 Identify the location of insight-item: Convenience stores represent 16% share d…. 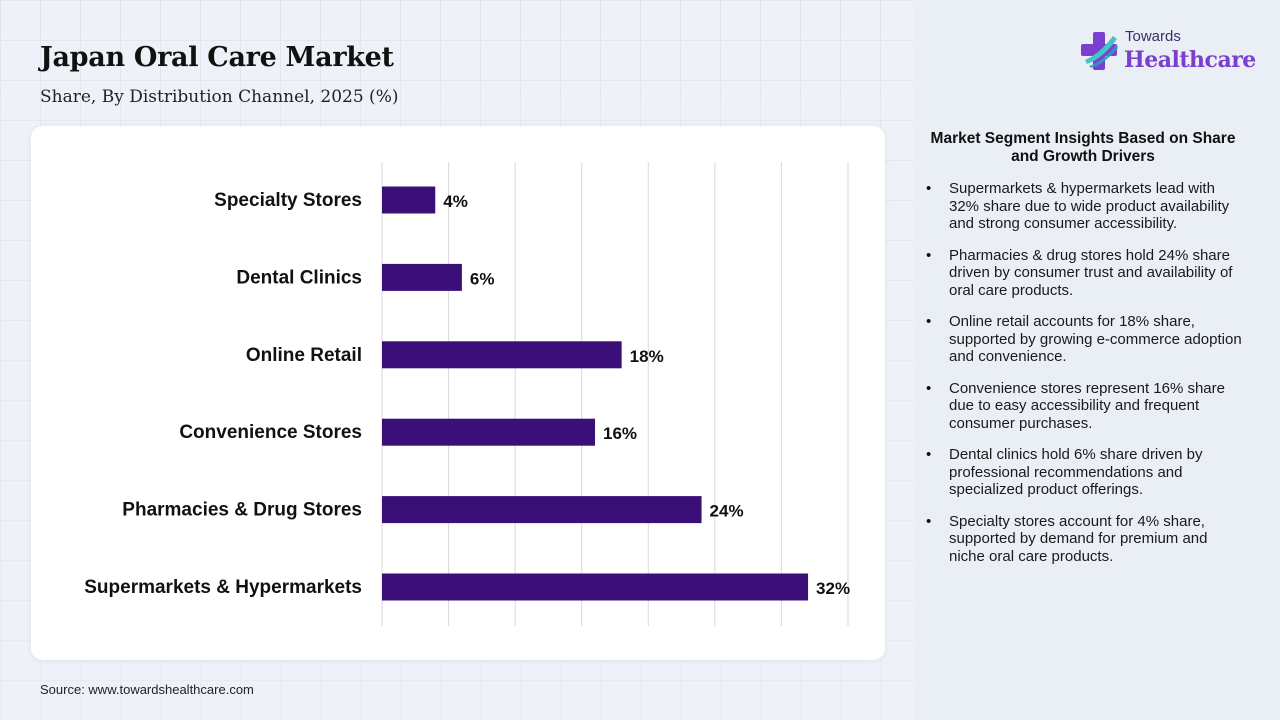
(1084, 406).